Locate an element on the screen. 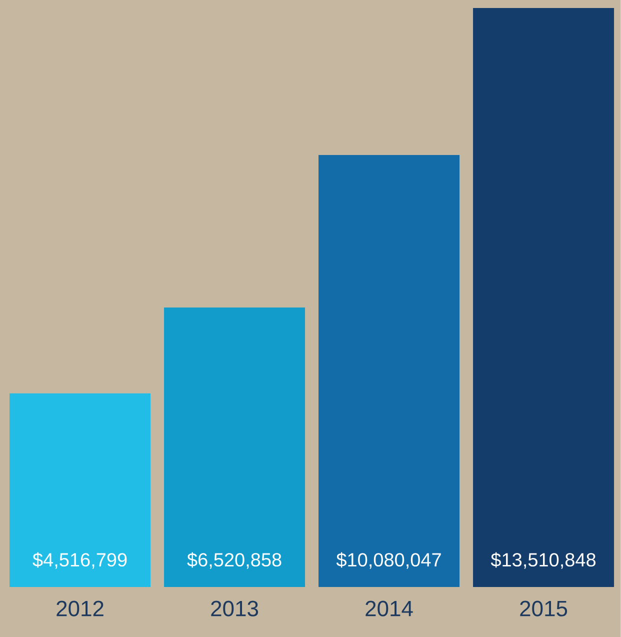  x-tick-label: 2013 is located at coordinates (234, 608).